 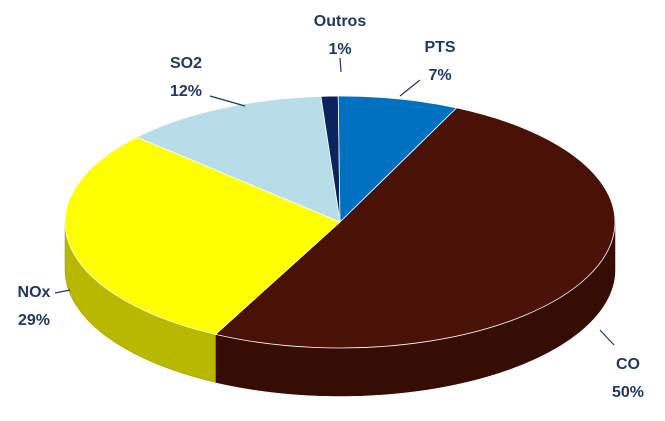 What do you see at coordinates (186, 63) in the screenshot?
I see `slice-label: SO2` at bounding box center [186, 63].